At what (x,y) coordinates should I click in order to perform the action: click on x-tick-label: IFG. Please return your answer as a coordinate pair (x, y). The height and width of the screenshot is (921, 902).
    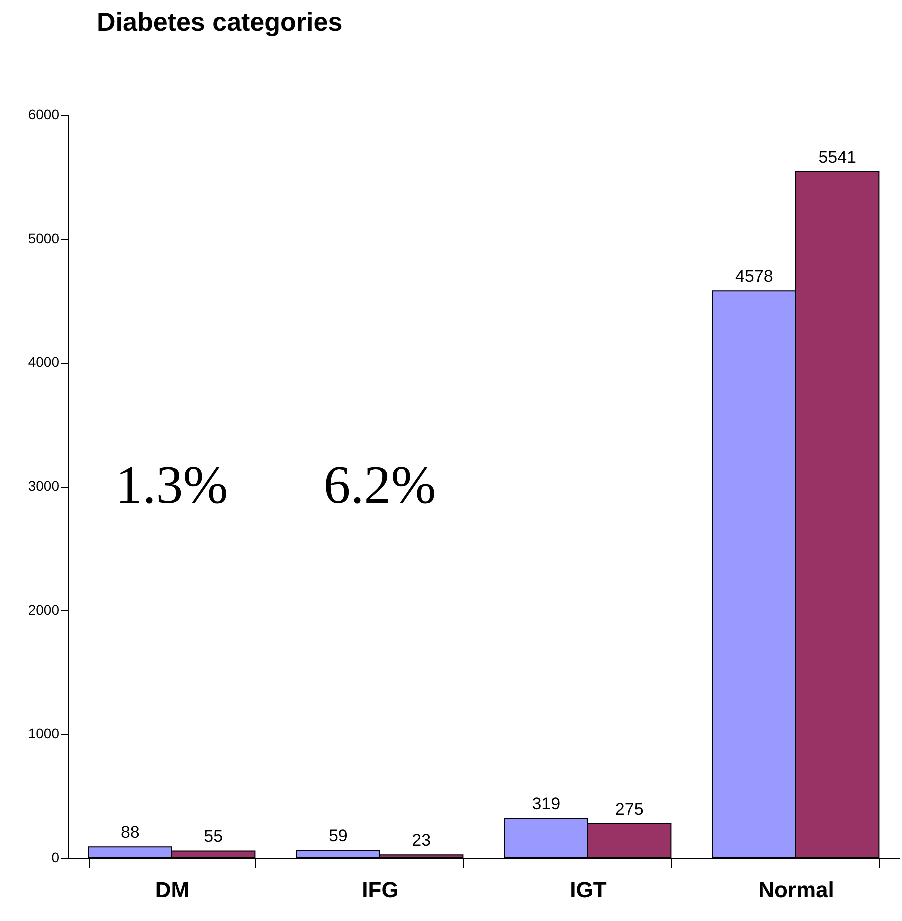
    Looking at the image, I should click on (380, 890).